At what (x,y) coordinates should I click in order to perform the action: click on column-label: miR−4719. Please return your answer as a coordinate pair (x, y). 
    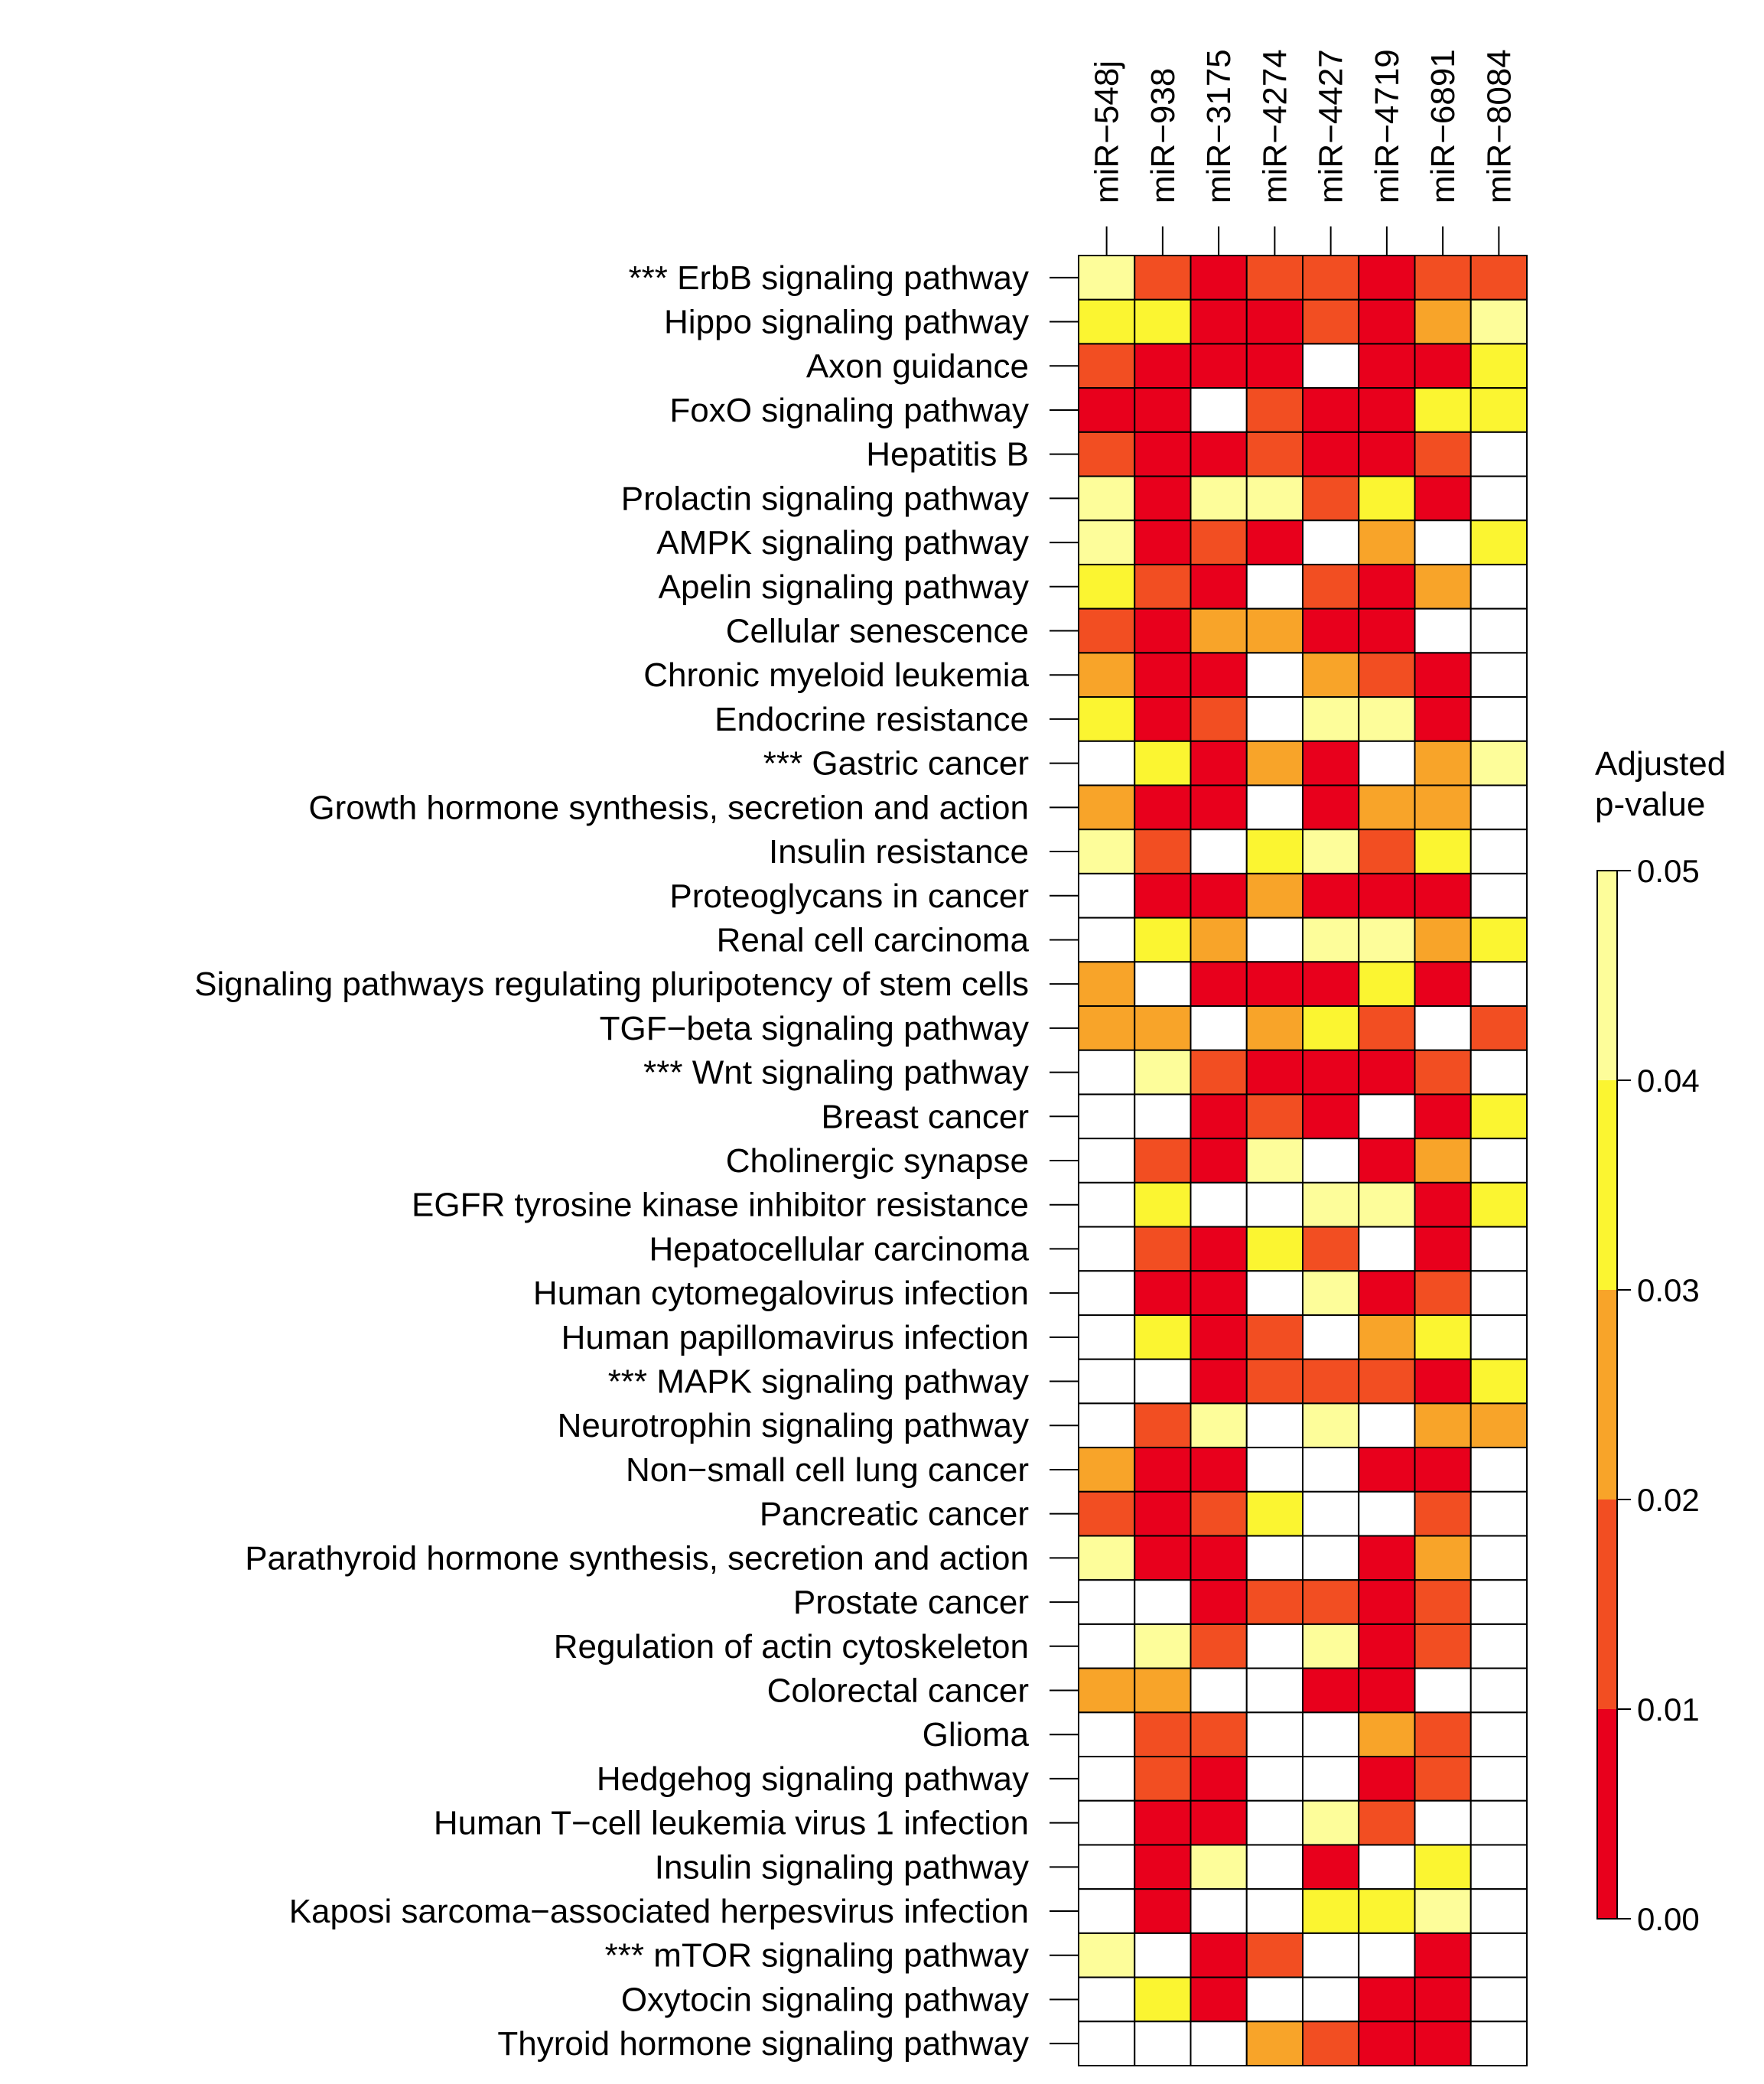
    Looking at the image, I should click on (1388, 126).